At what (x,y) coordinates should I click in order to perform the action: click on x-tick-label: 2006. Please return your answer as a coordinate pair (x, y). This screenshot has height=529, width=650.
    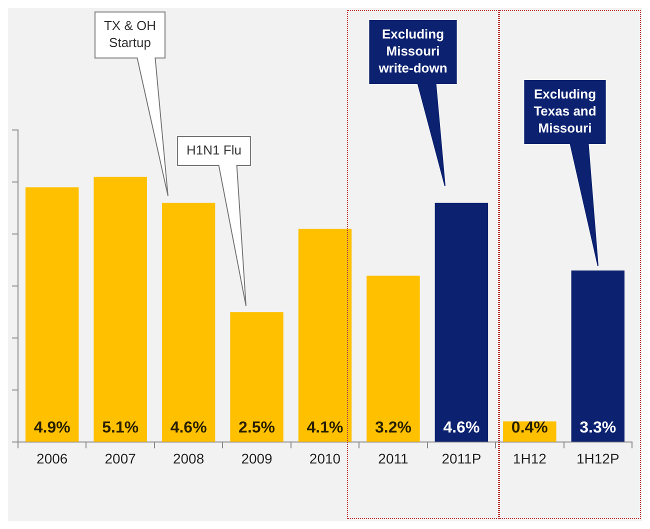
    Looking at the image, I should click on (52, 458).